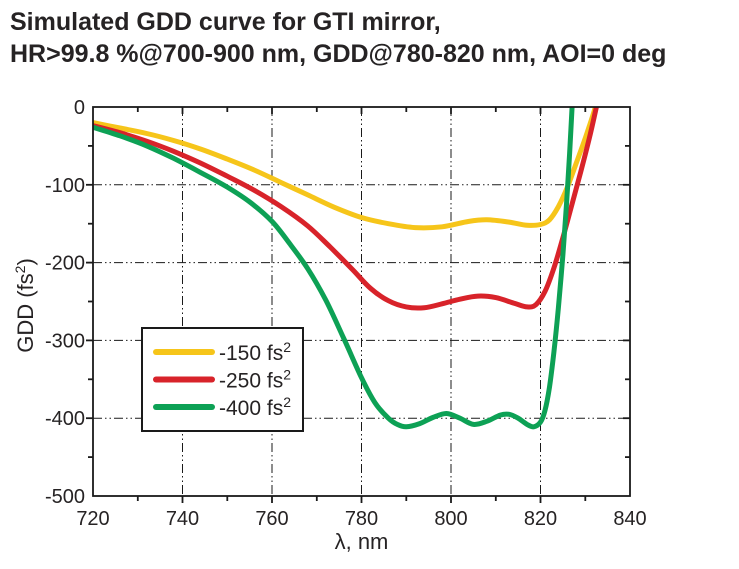 The height and width of the screenshot is (569, 739). Describe the element at coordinates (225, 22) in the screenshot. I see `chart-title-line1: Simulated GDD curve for GTI mirror,` at that location.